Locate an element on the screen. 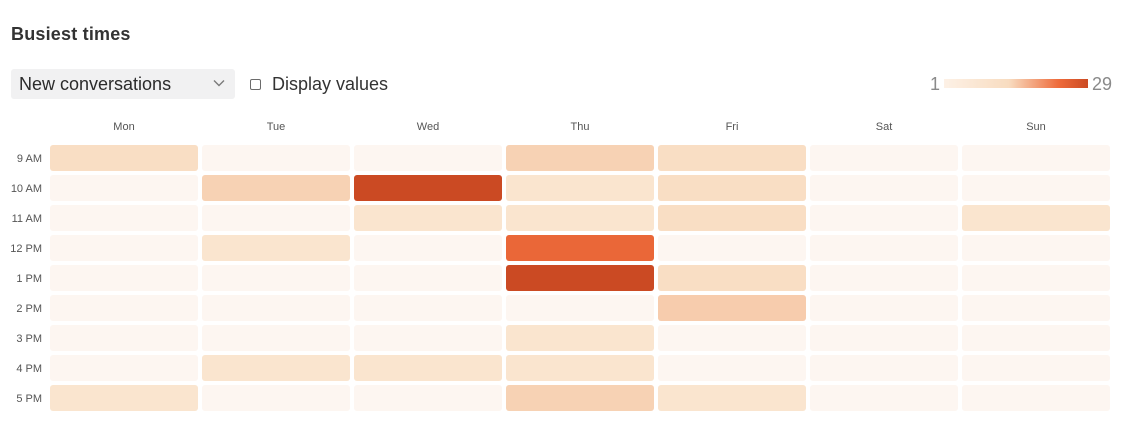 The width and height of the screenshot is (1126, 446). row-label-12-pm: 12 PM is located at coordinates (26, 249).